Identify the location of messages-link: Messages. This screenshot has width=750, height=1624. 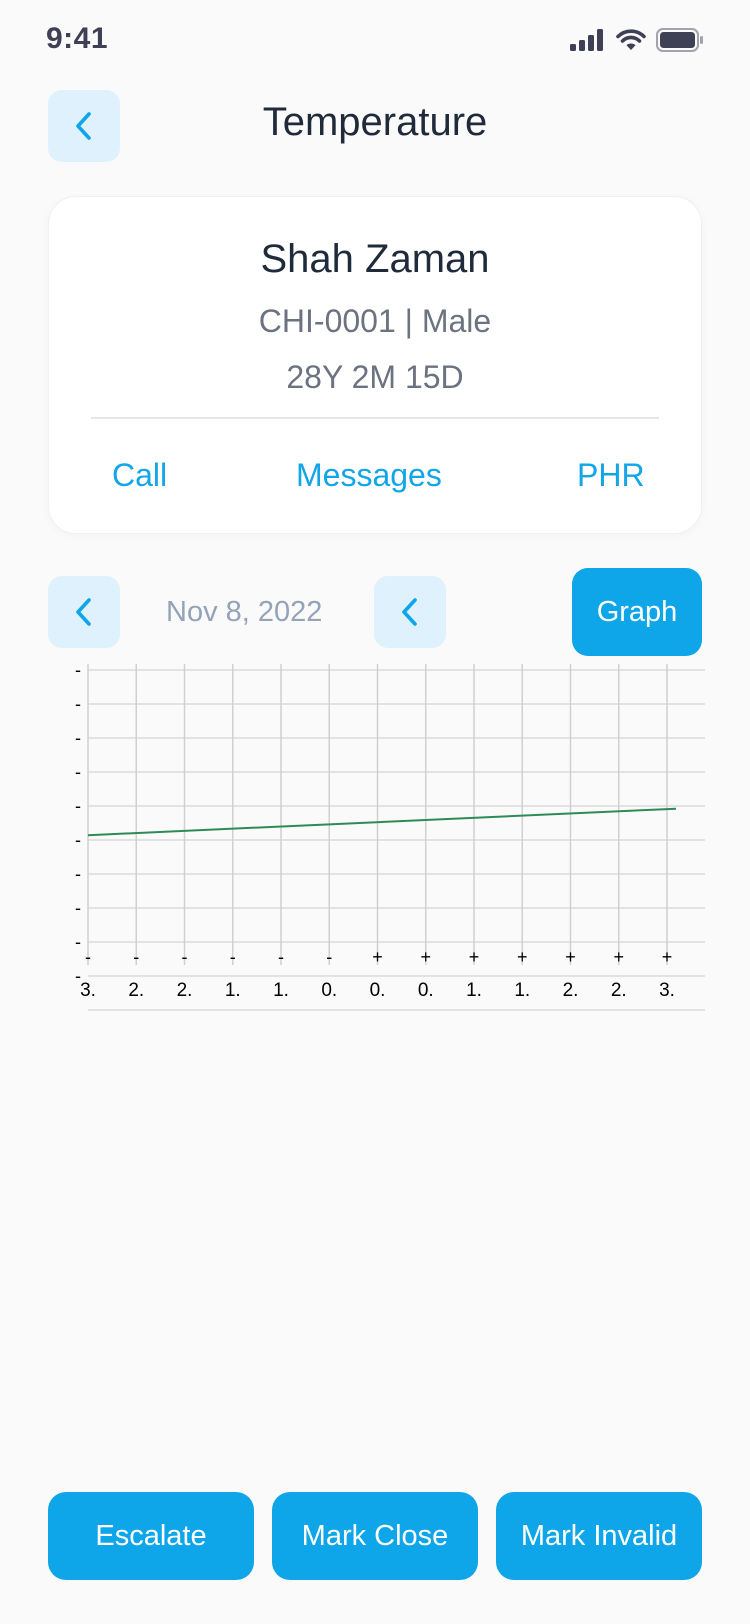
(369, 475).